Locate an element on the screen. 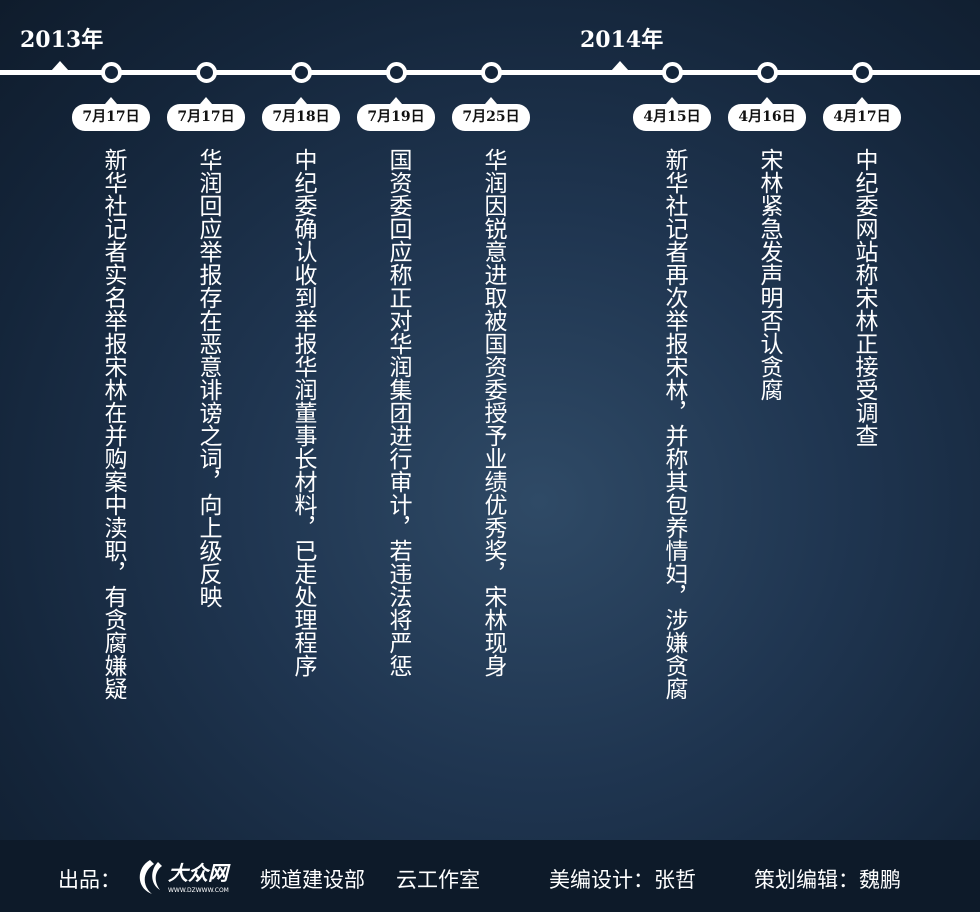 The image size is (980, 912). svg-text: WWW.DZWWW.COM is located at coordinates (198, 890).